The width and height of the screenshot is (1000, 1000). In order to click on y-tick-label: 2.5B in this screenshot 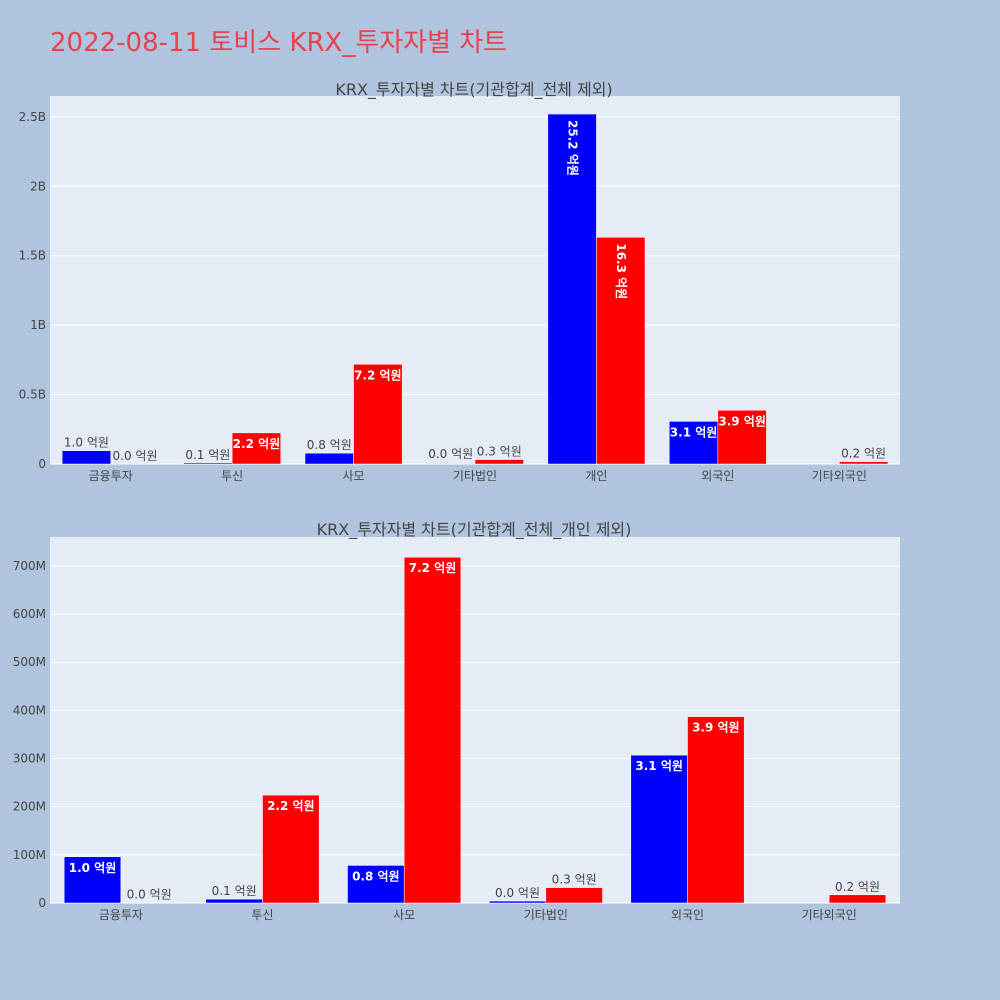, I will do `click(32, 117)`.